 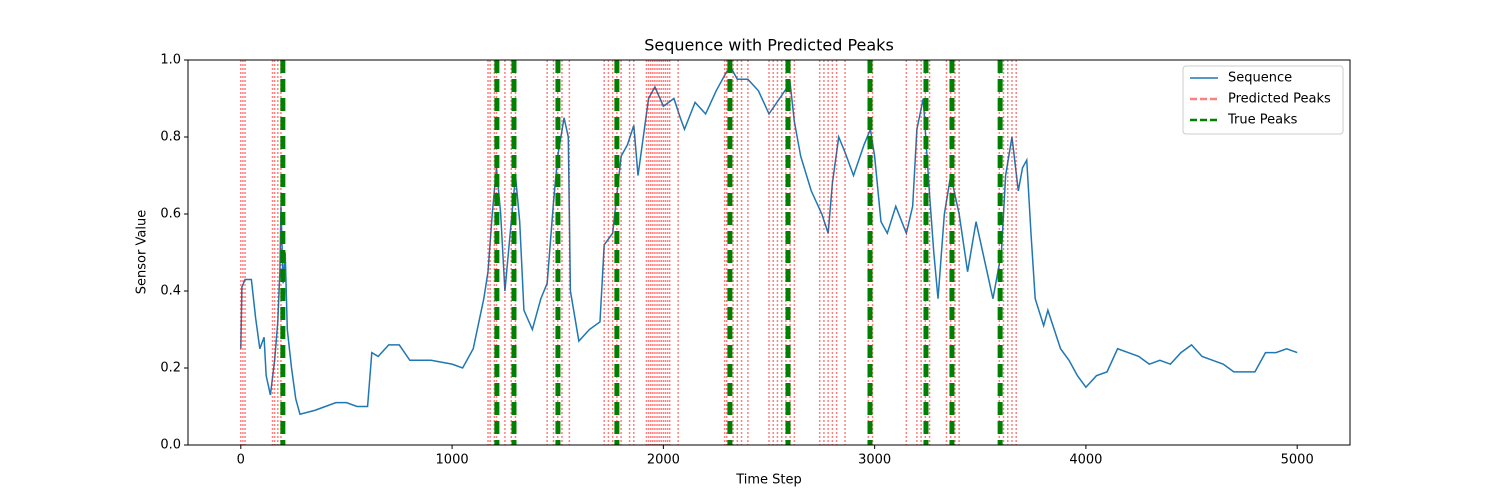 I want to click on legend-label: Sequence, so click(x=1260, y=78).